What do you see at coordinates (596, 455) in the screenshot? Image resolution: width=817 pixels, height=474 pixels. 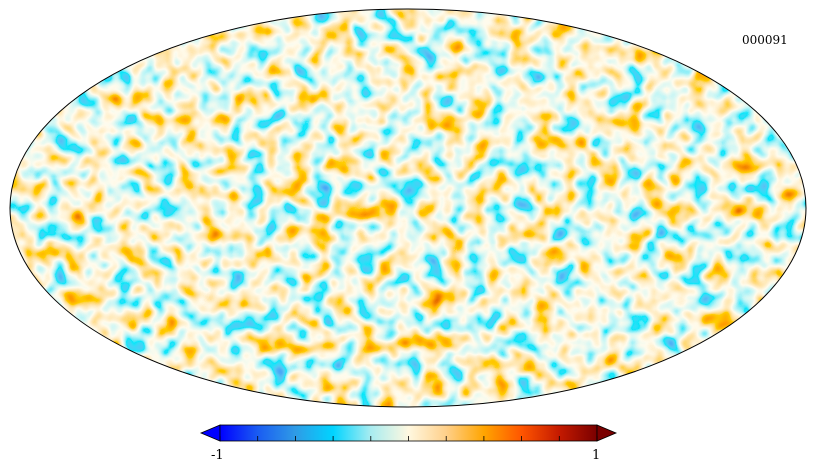 I see `colorbar-max-label: 1` at bounding box center [596, 455].